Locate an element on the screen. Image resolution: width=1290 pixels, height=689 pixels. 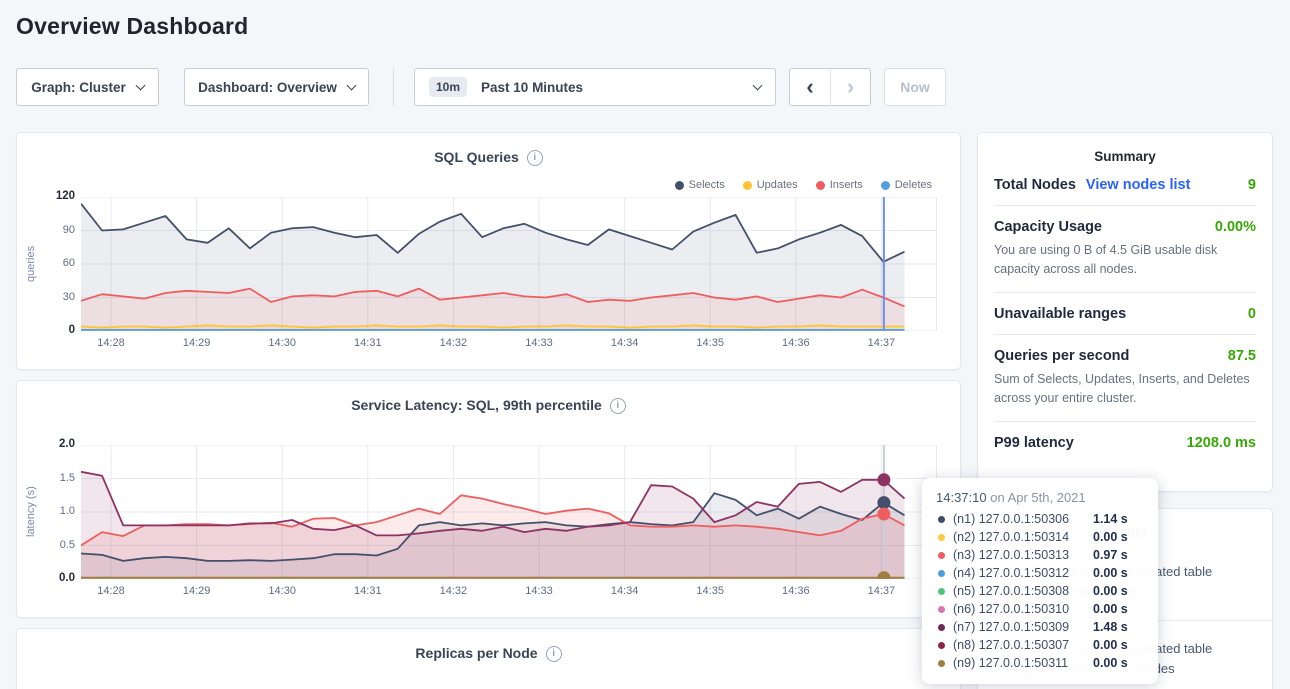
tooltip-node-value: 0.97 s is located at coordinates (1110, 555).